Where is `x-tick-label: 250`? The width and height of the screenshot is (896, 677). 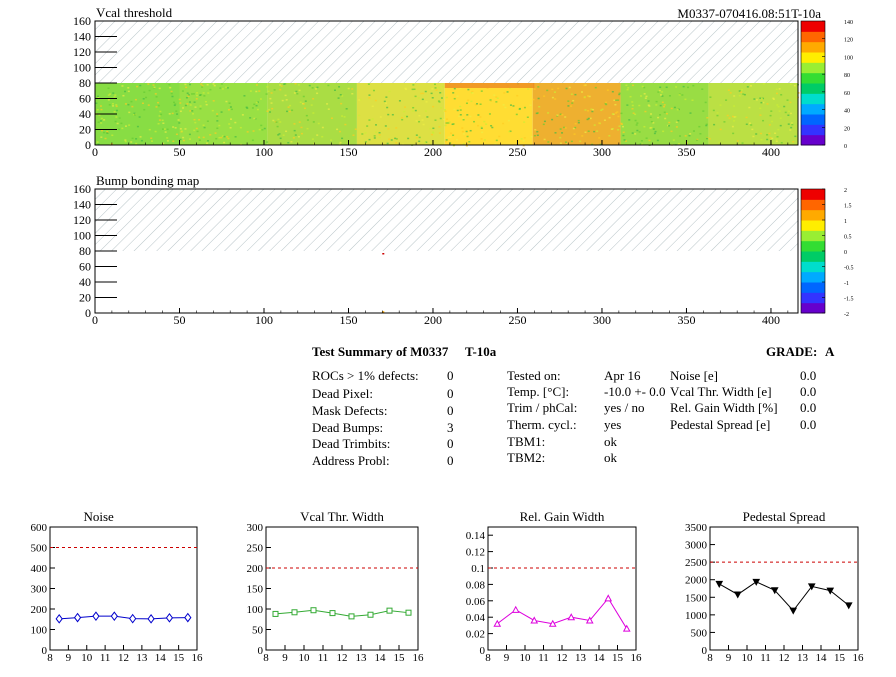 x-tick-label: 250 is located at coordinates (517, 152).